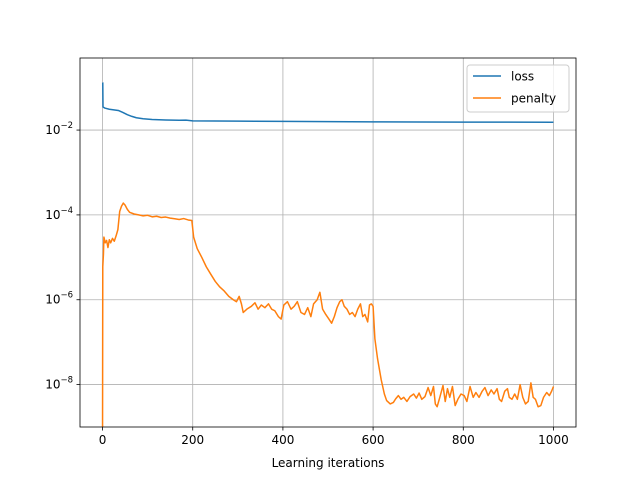 Image resolution: width=640 pixels, height=480 pixels. What do you see at coordinates (518, 88) in the screenshot?
I see `legend: loss penalty` at bounding box center [518, 88].